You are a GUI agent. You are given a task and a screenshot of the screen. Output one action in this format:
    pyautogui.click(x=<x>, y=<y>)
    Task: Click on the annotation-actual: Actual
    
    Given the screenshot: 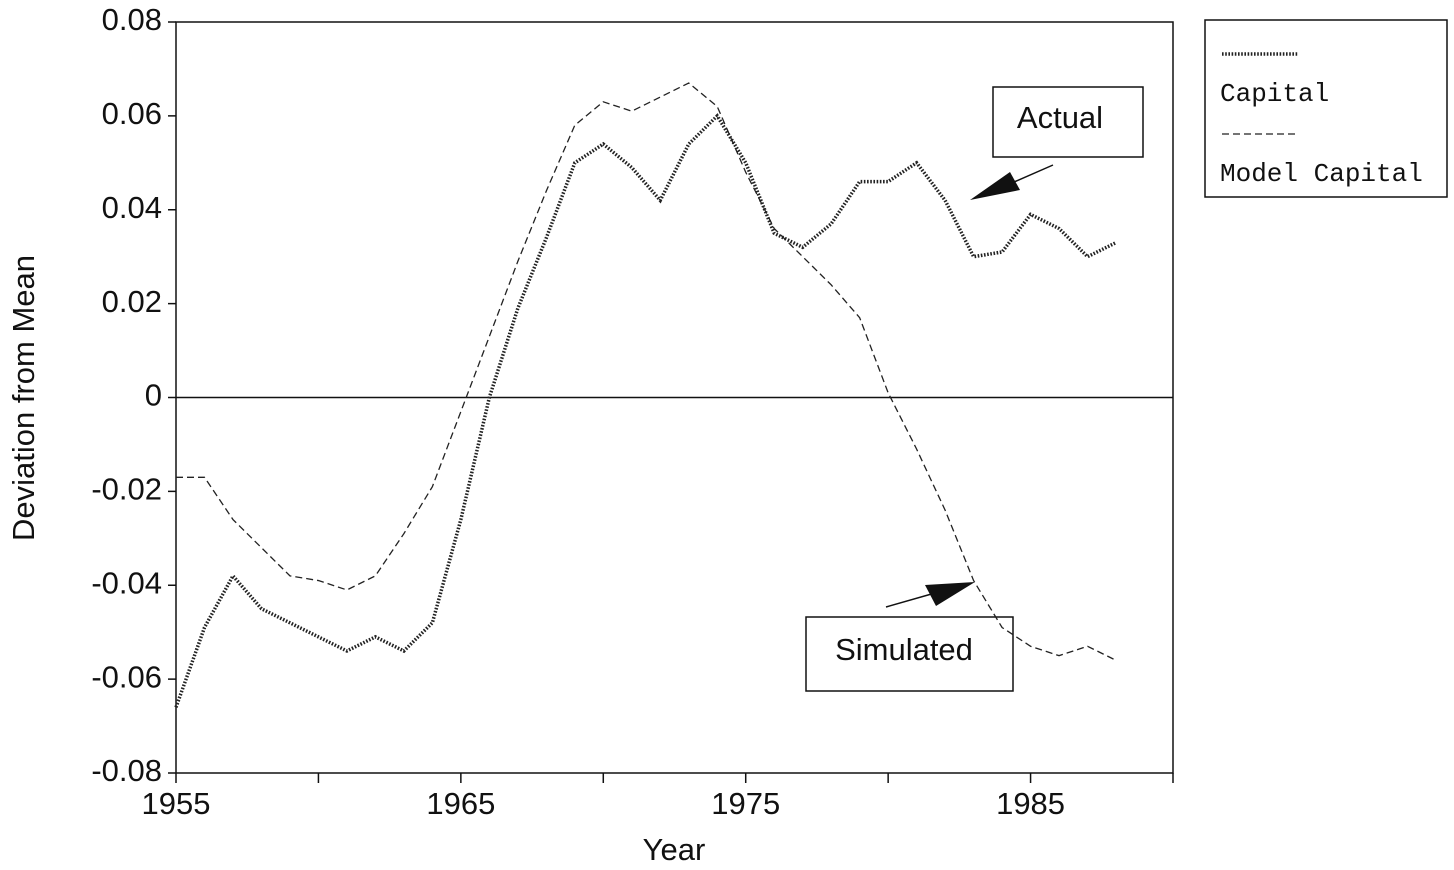 What is the action you would take?
    pyautogui.click(x=1057, y=143)
    